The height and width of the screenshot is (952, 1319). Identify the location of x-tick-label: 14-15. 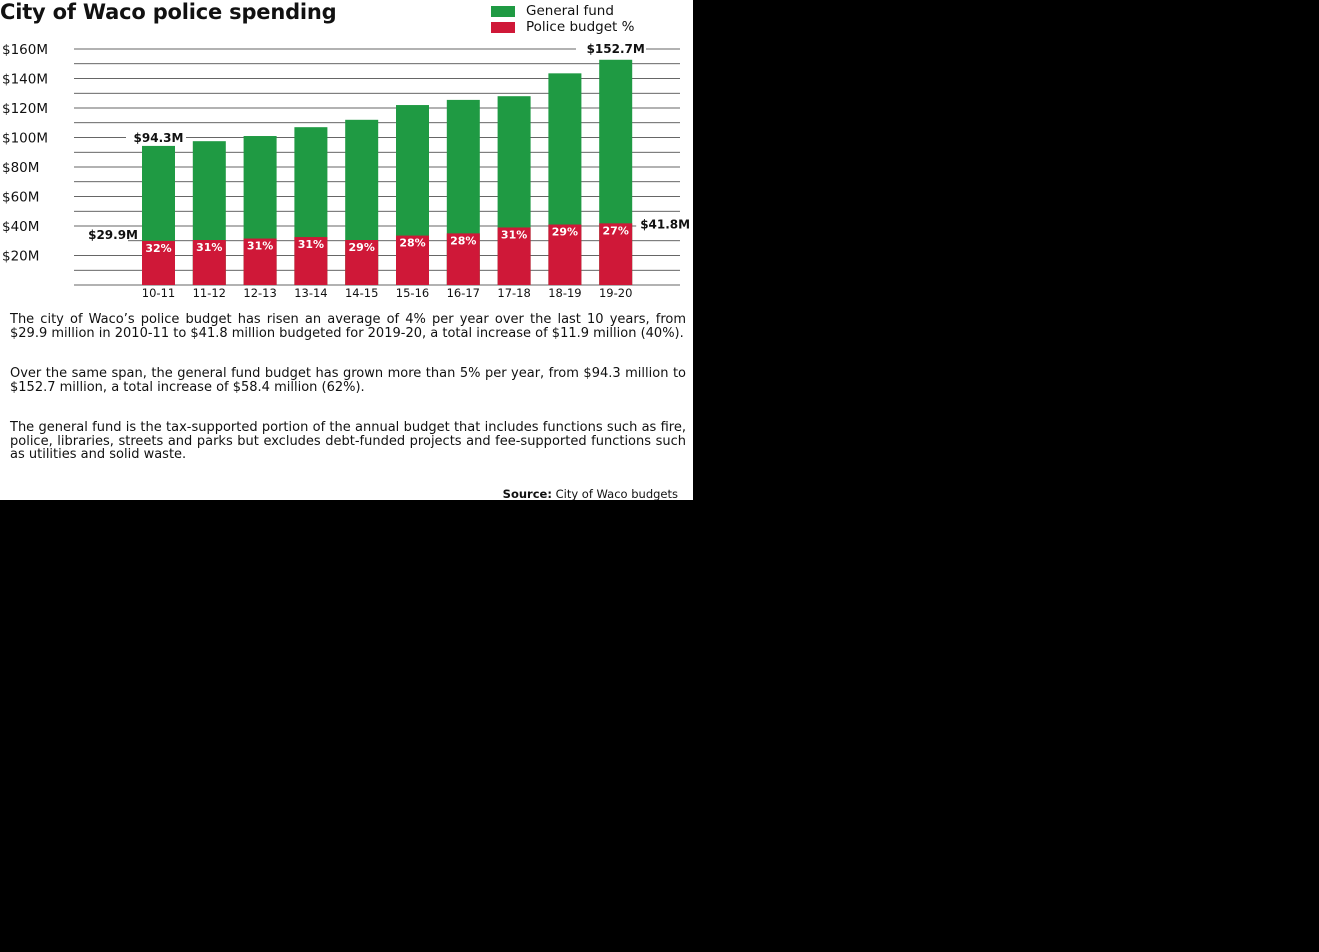
(361, 293).